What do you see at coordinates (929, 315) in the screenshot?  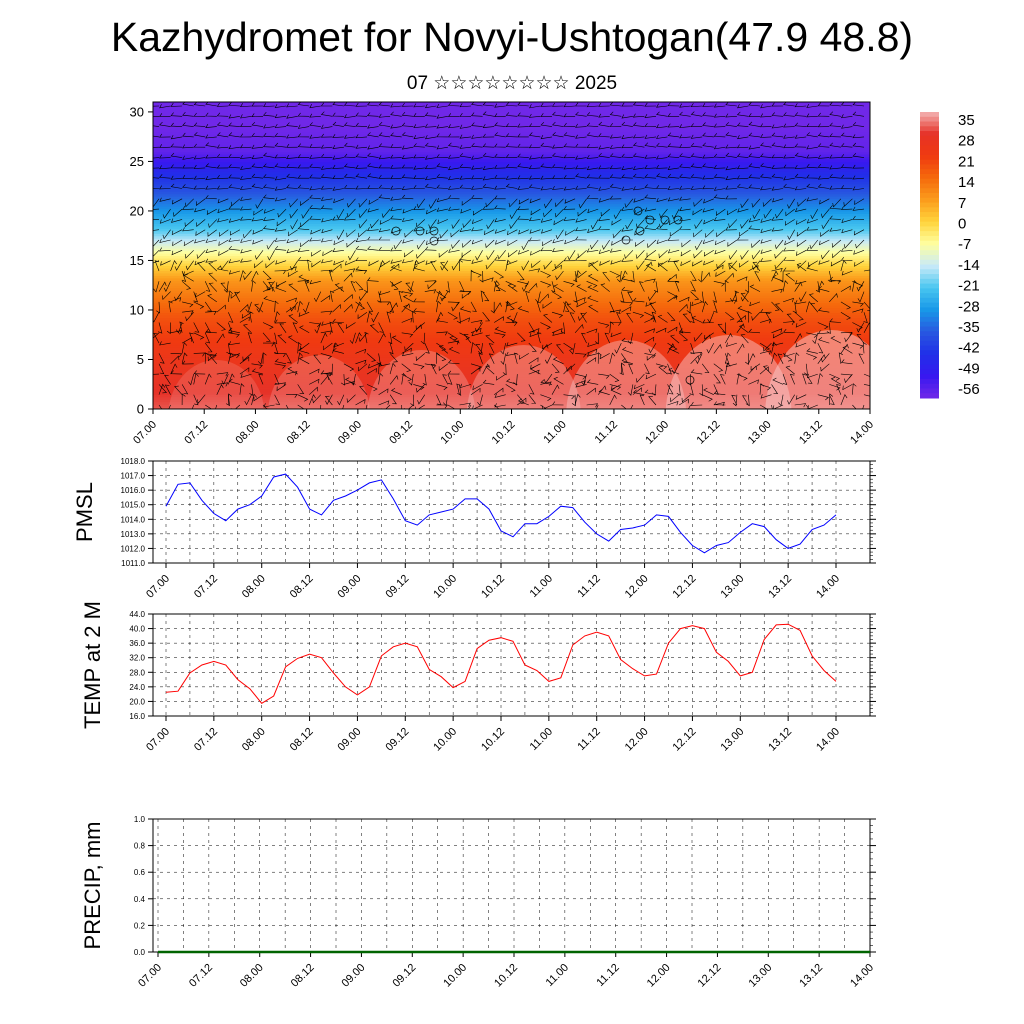 I see `colorbar-swatch` at bounding box center [929, 315].